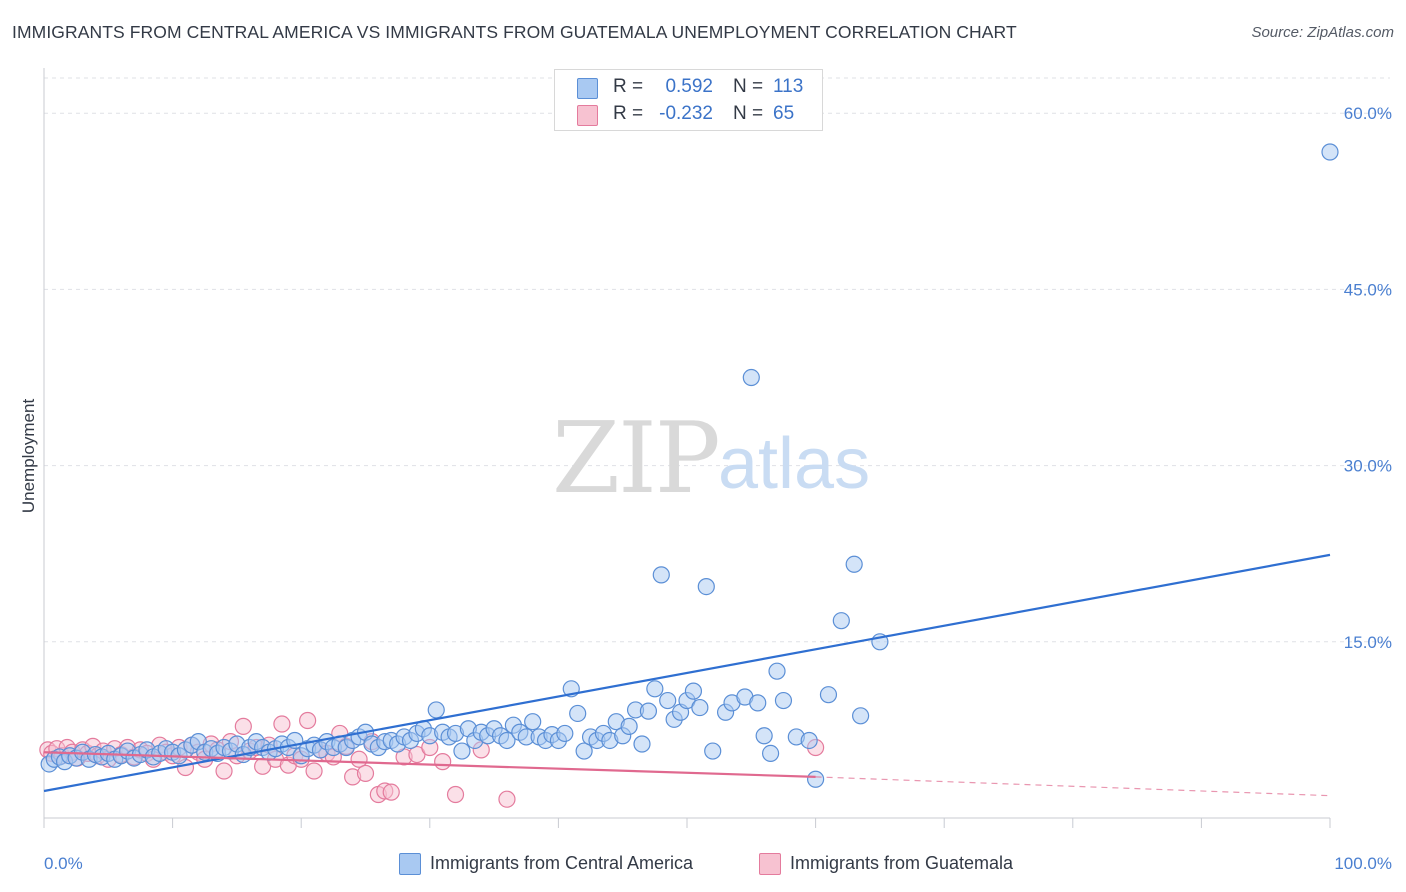  I want to click on watermark-zip: ZIP, so click(635, 459).